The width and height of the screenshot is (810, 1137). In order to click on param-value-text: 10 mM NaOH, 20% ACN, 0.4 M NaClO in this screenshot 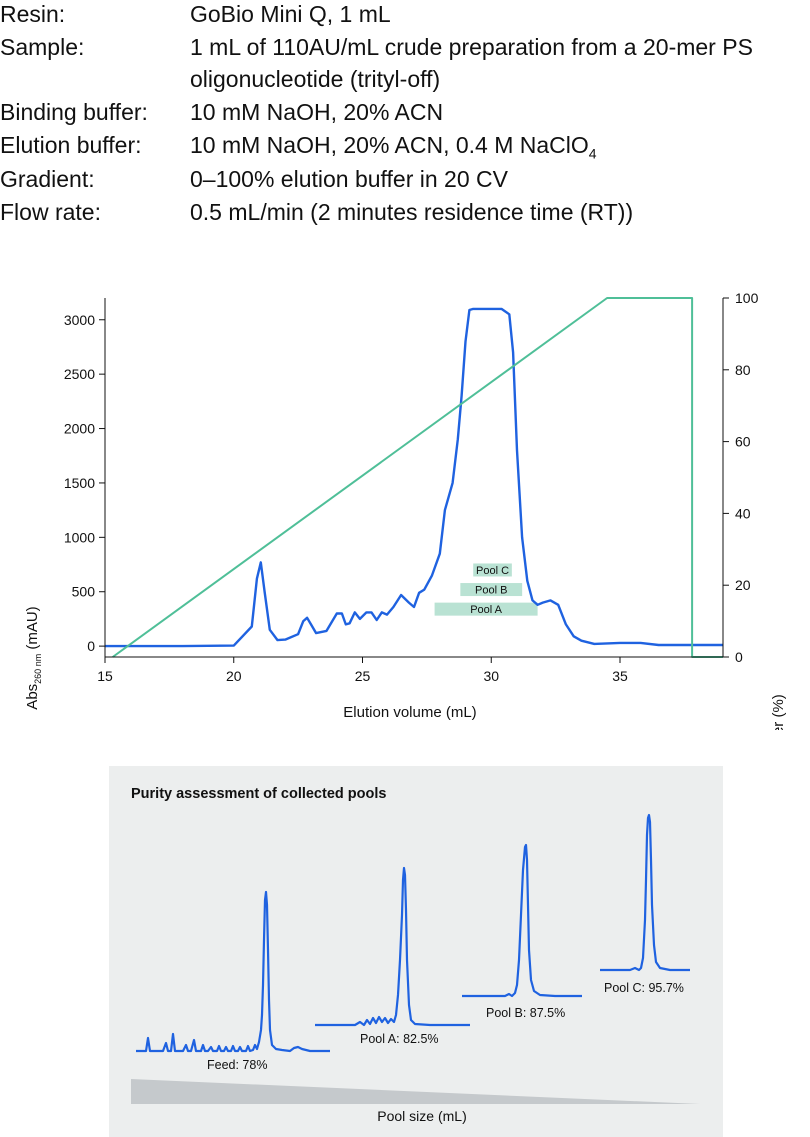, I will do `click(389, 145)`.